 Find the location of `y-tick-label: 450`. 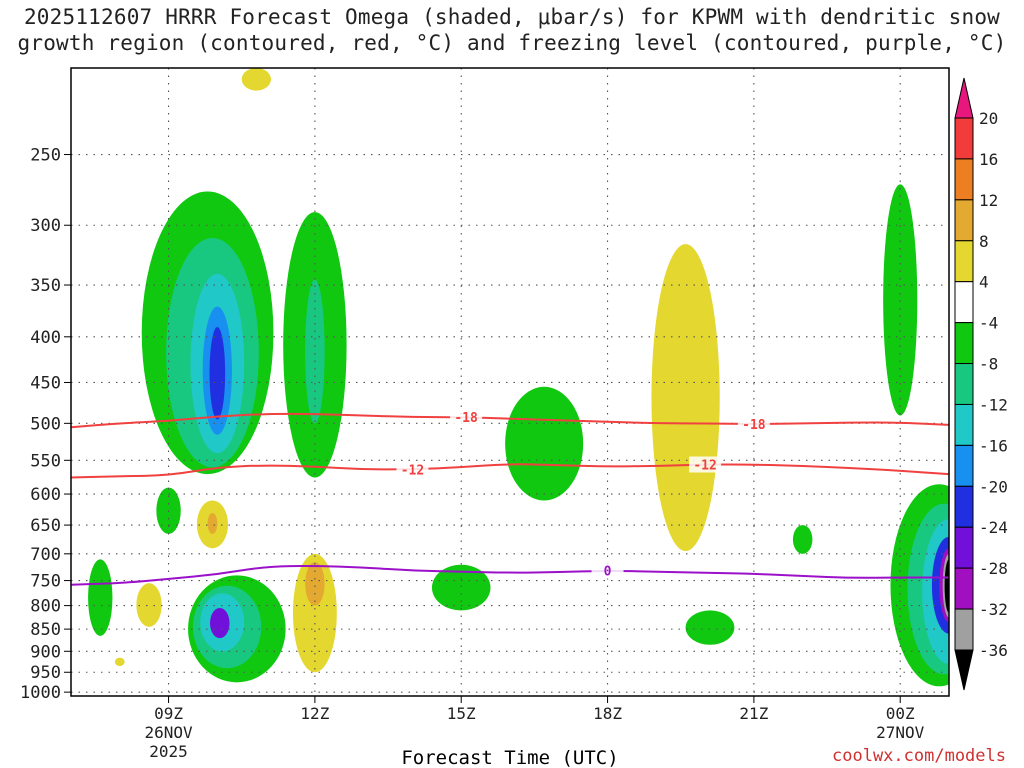

y-tick-label: 450 is located at coordinates (45, 383).